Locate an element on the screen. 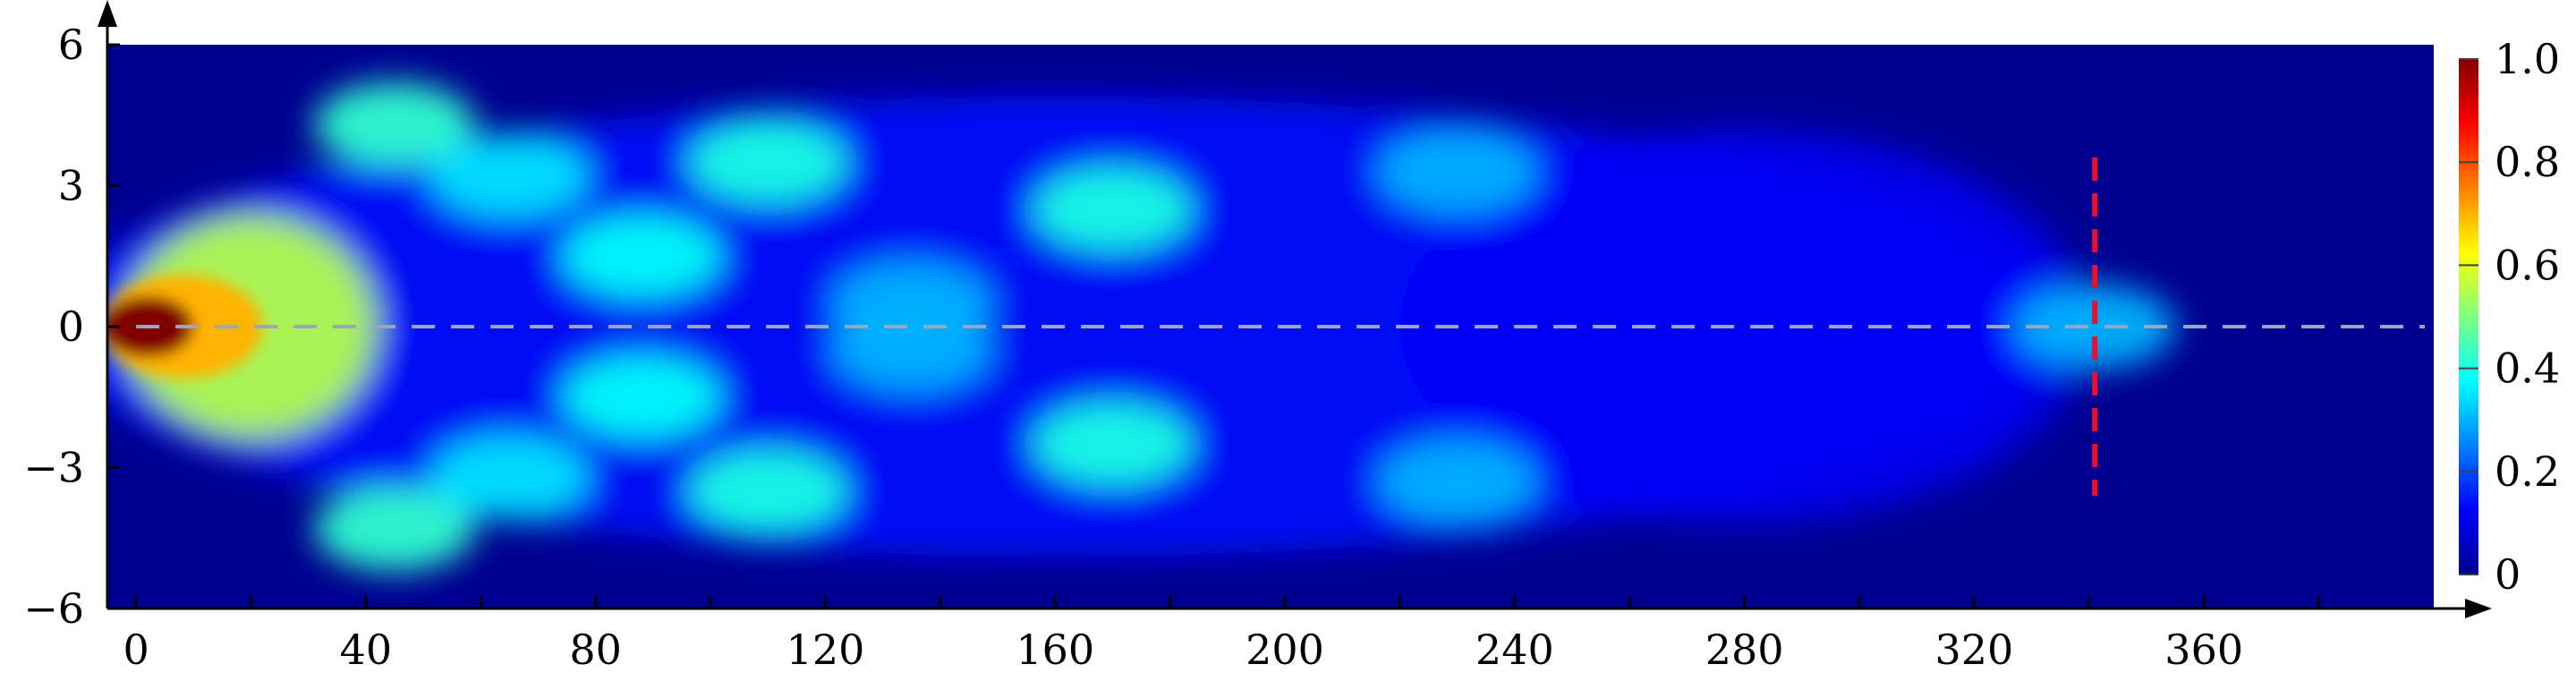 The image size is (2576, 681). x-tick-label: 120 is located at coordinates (825, 650).